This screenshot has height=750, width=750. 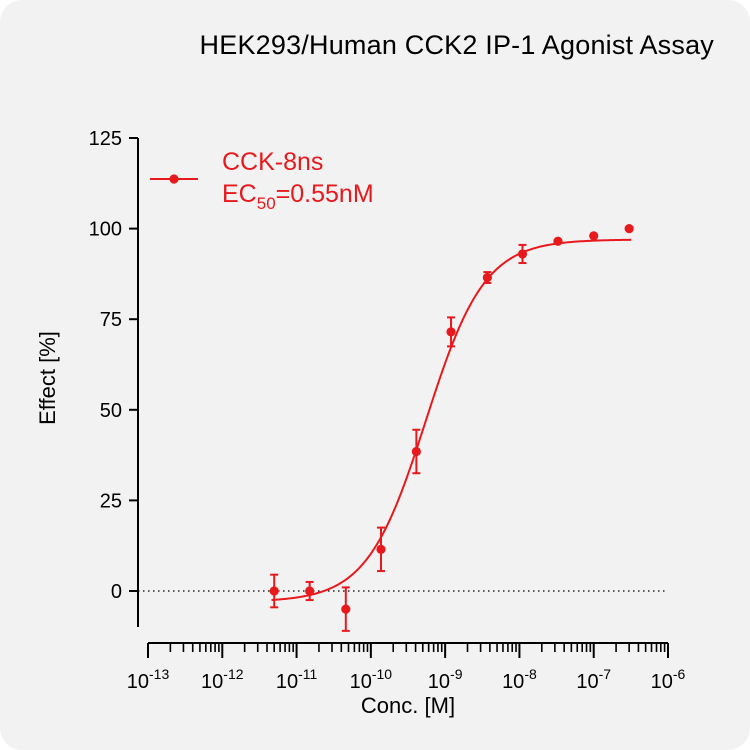 I want to click on y-tick-label: 0, so click(x=116, y=592).